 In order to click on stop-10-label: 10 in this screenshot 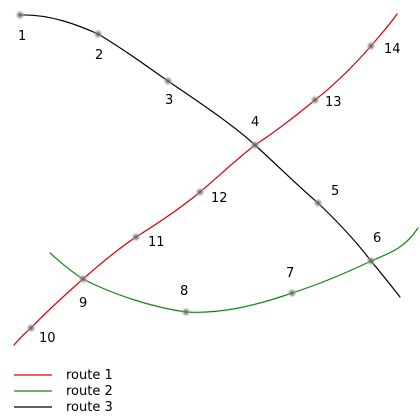, I will do `click(47, 338)`.